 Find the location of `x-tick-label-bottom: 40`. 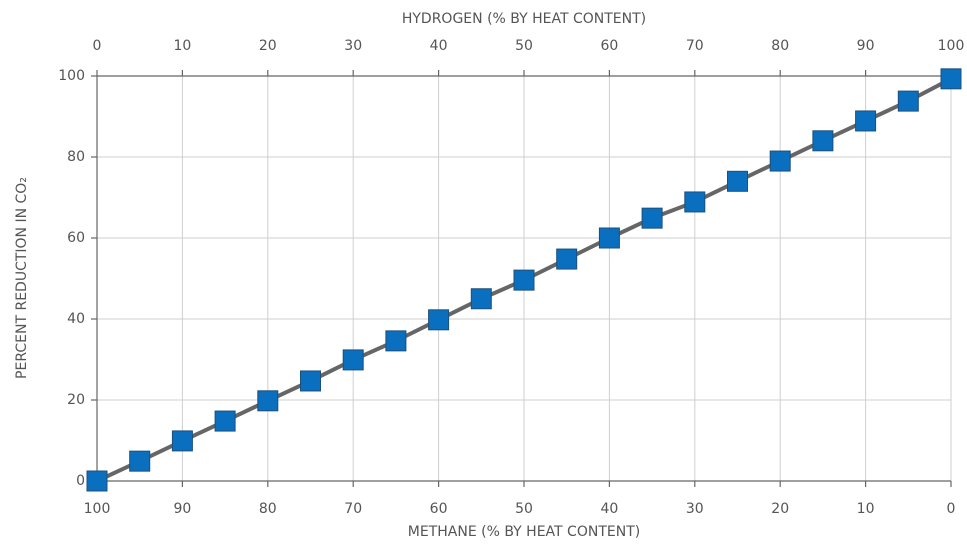

x-tick-label-bottom: 40 is located at coordinates (609, 509).